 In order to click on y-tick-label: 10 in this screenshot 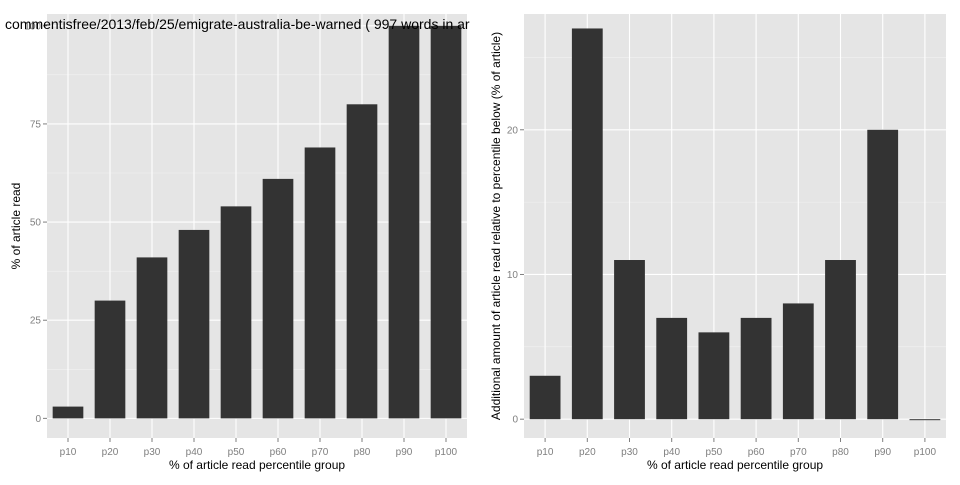, I will do `click(513, 275)`.